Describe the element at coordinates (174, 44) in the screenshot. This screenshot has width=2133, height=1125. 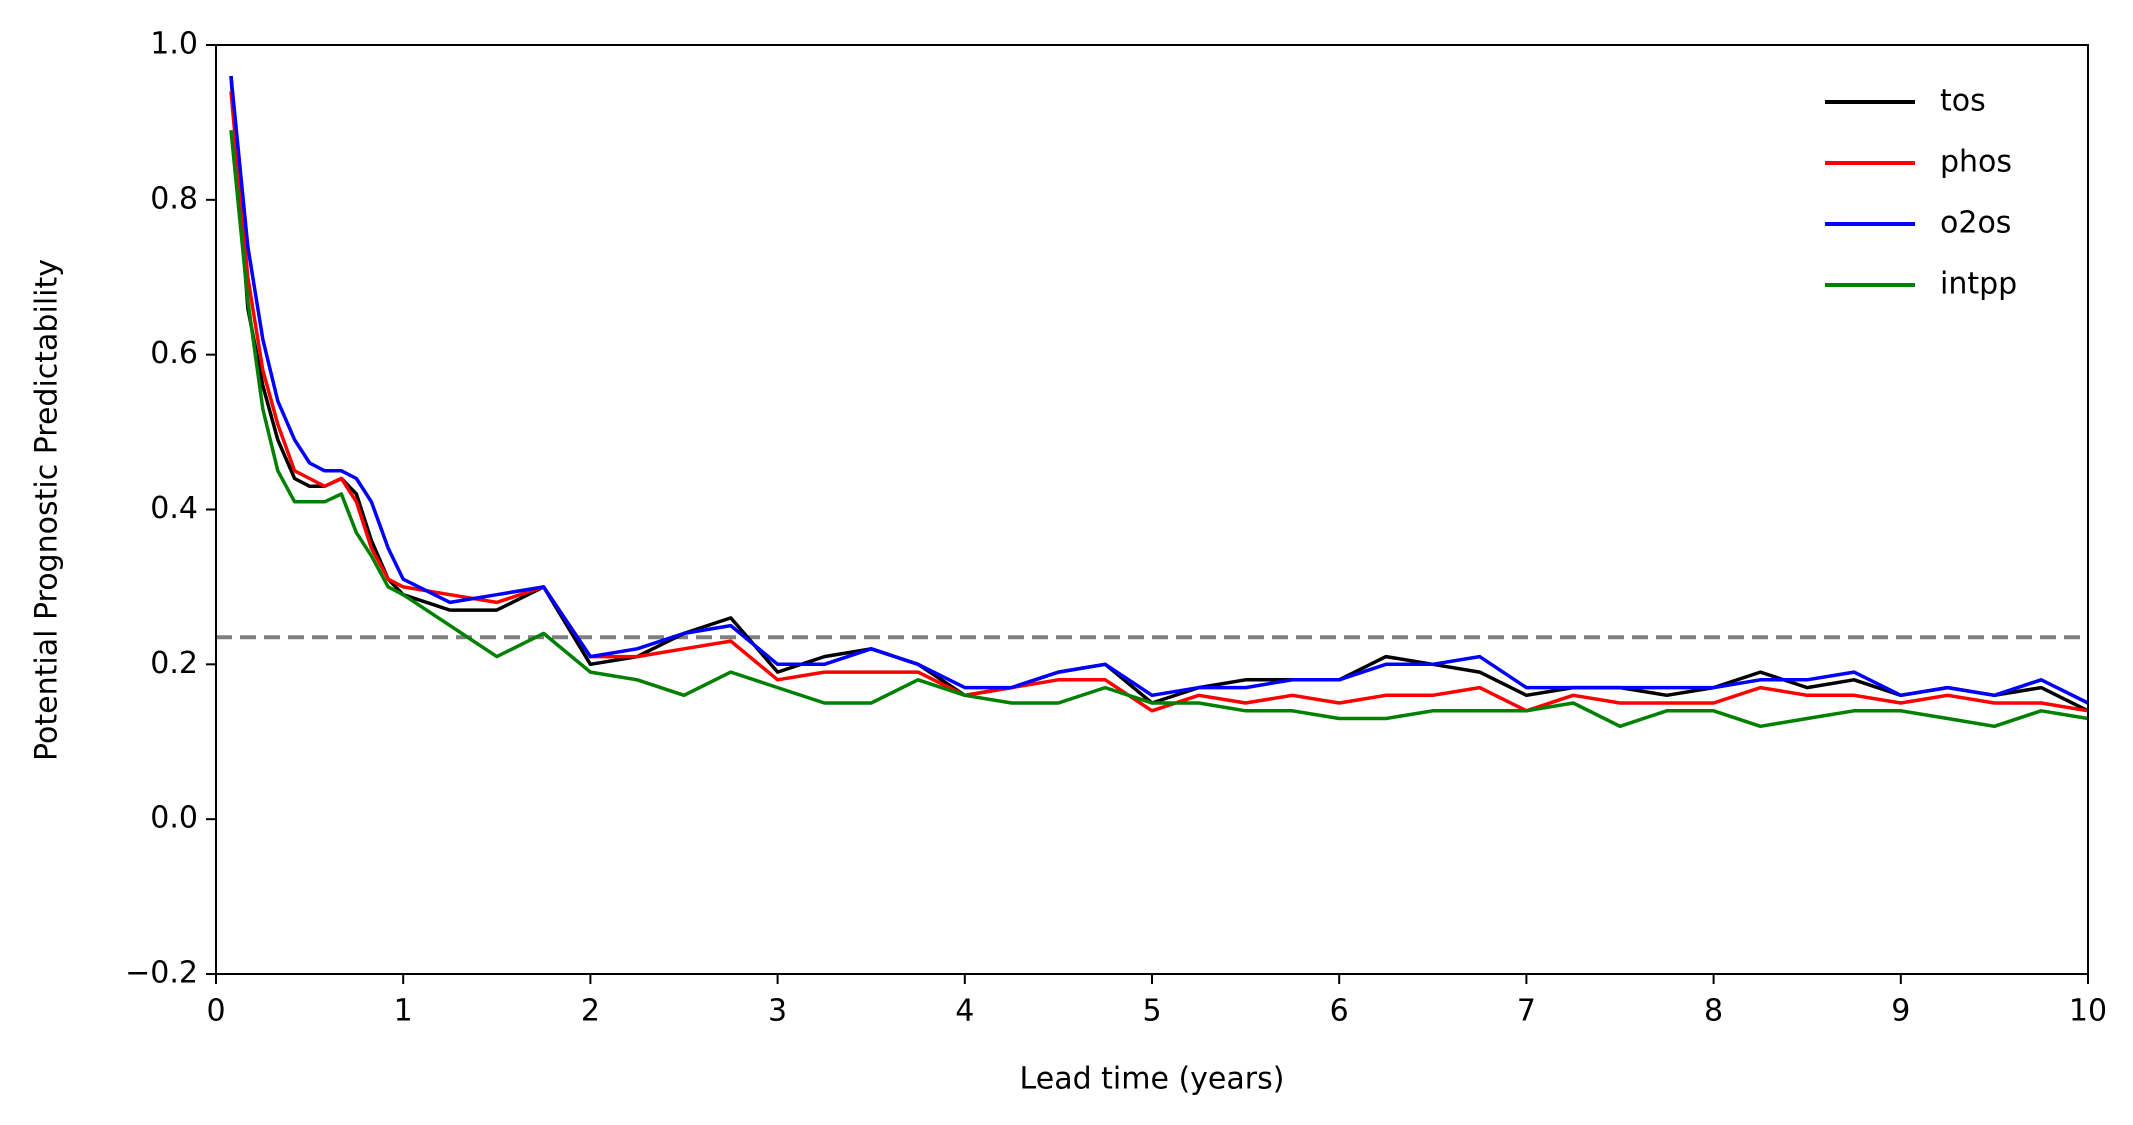
I see `y-tick-label: 1.0` at that location.